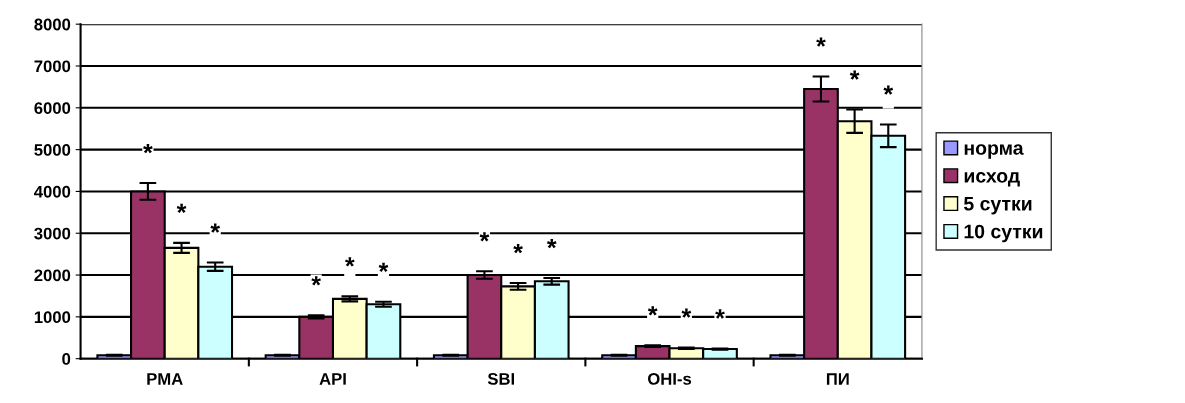  What do you see at coordinates (52, 66) in the screenshot?
I see `y-tick-label: 7000` at bounding box center [52, 66].